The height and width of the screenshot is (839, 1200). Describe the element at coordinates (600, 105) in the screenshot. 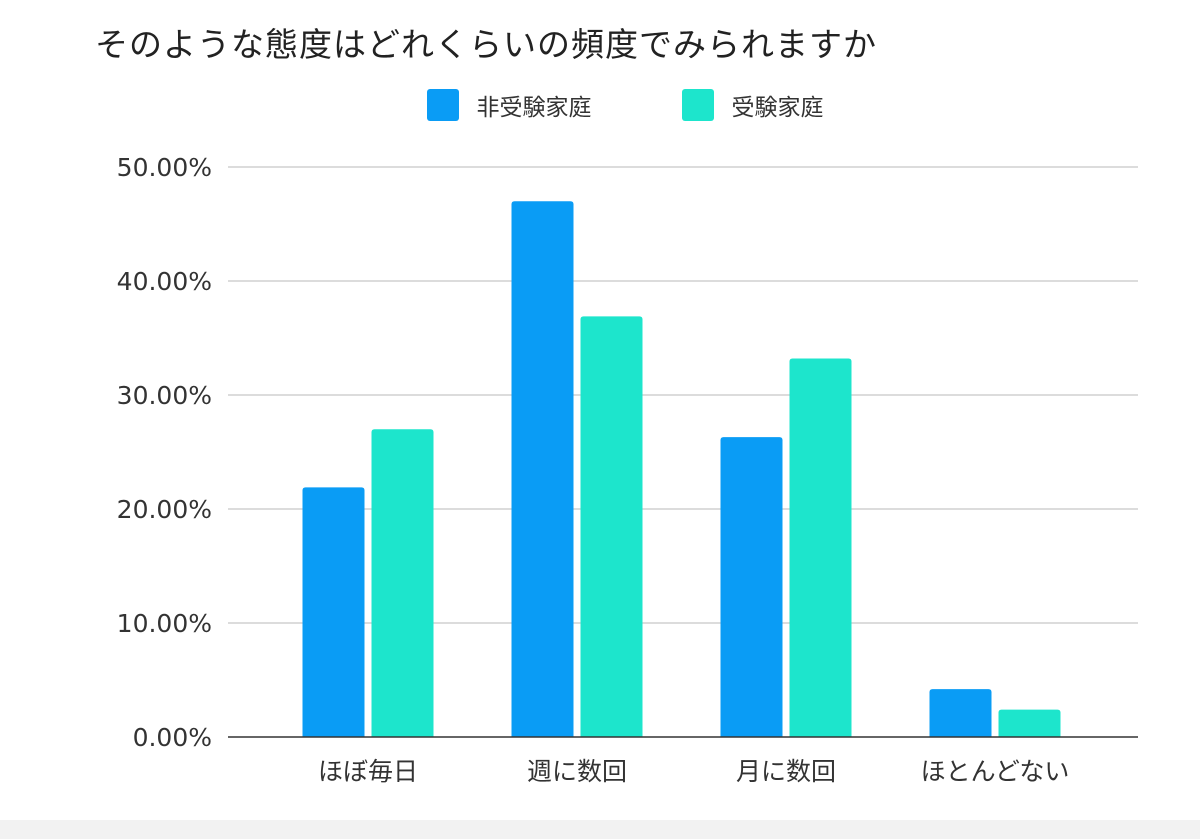

I see `legend: 非受験家庭 受験家庭` at that location.